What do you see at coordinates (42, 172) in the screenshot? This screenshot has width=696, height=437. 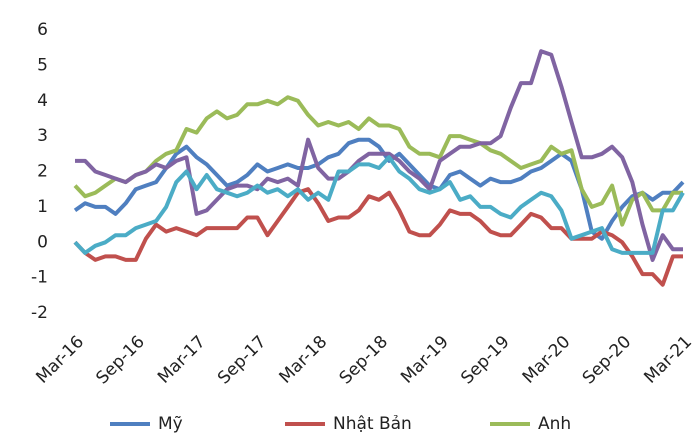 I see `y-tick-label: 2` at bounding box center [42, 172].